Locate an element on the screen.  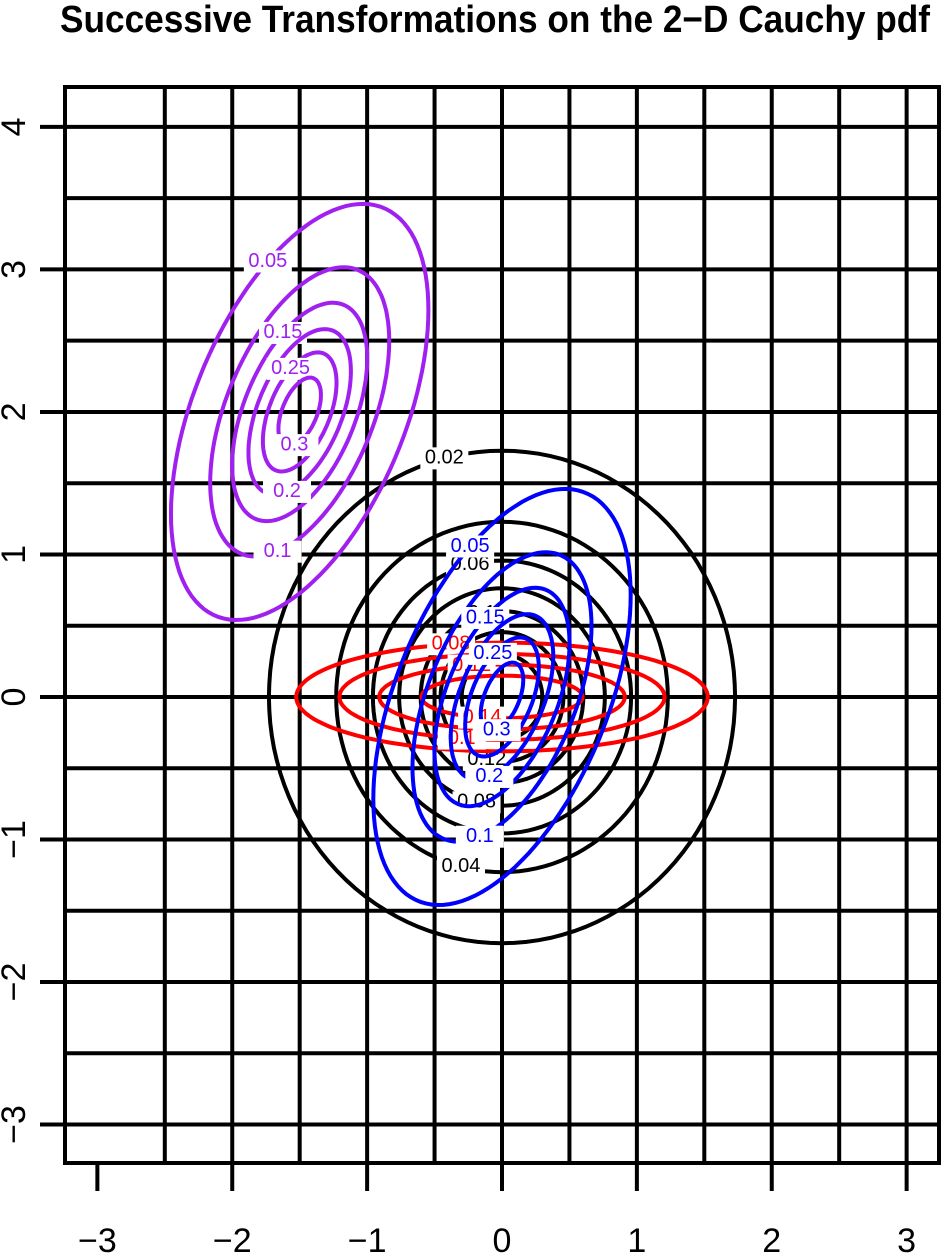
x-tick-label: 0 is located at coordinates (502, 1240).